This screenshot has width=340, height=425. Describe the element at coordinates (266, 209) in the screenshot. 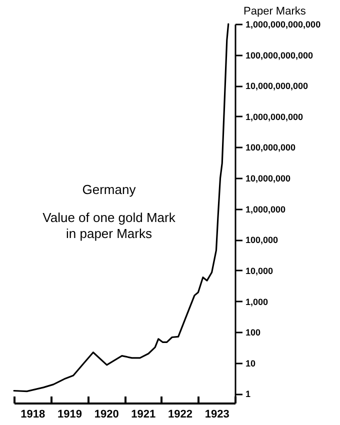

I see `y-tick-label: 1,000,000` at that location.